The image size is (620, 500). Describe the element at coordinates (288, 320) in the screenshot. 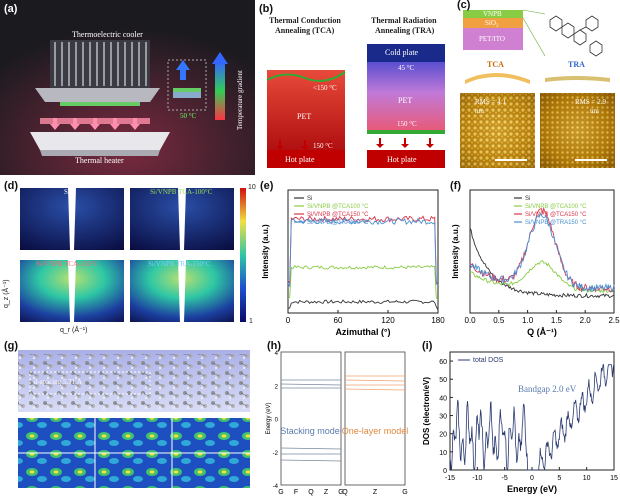

I see `x-tick-label: 0` at that location.